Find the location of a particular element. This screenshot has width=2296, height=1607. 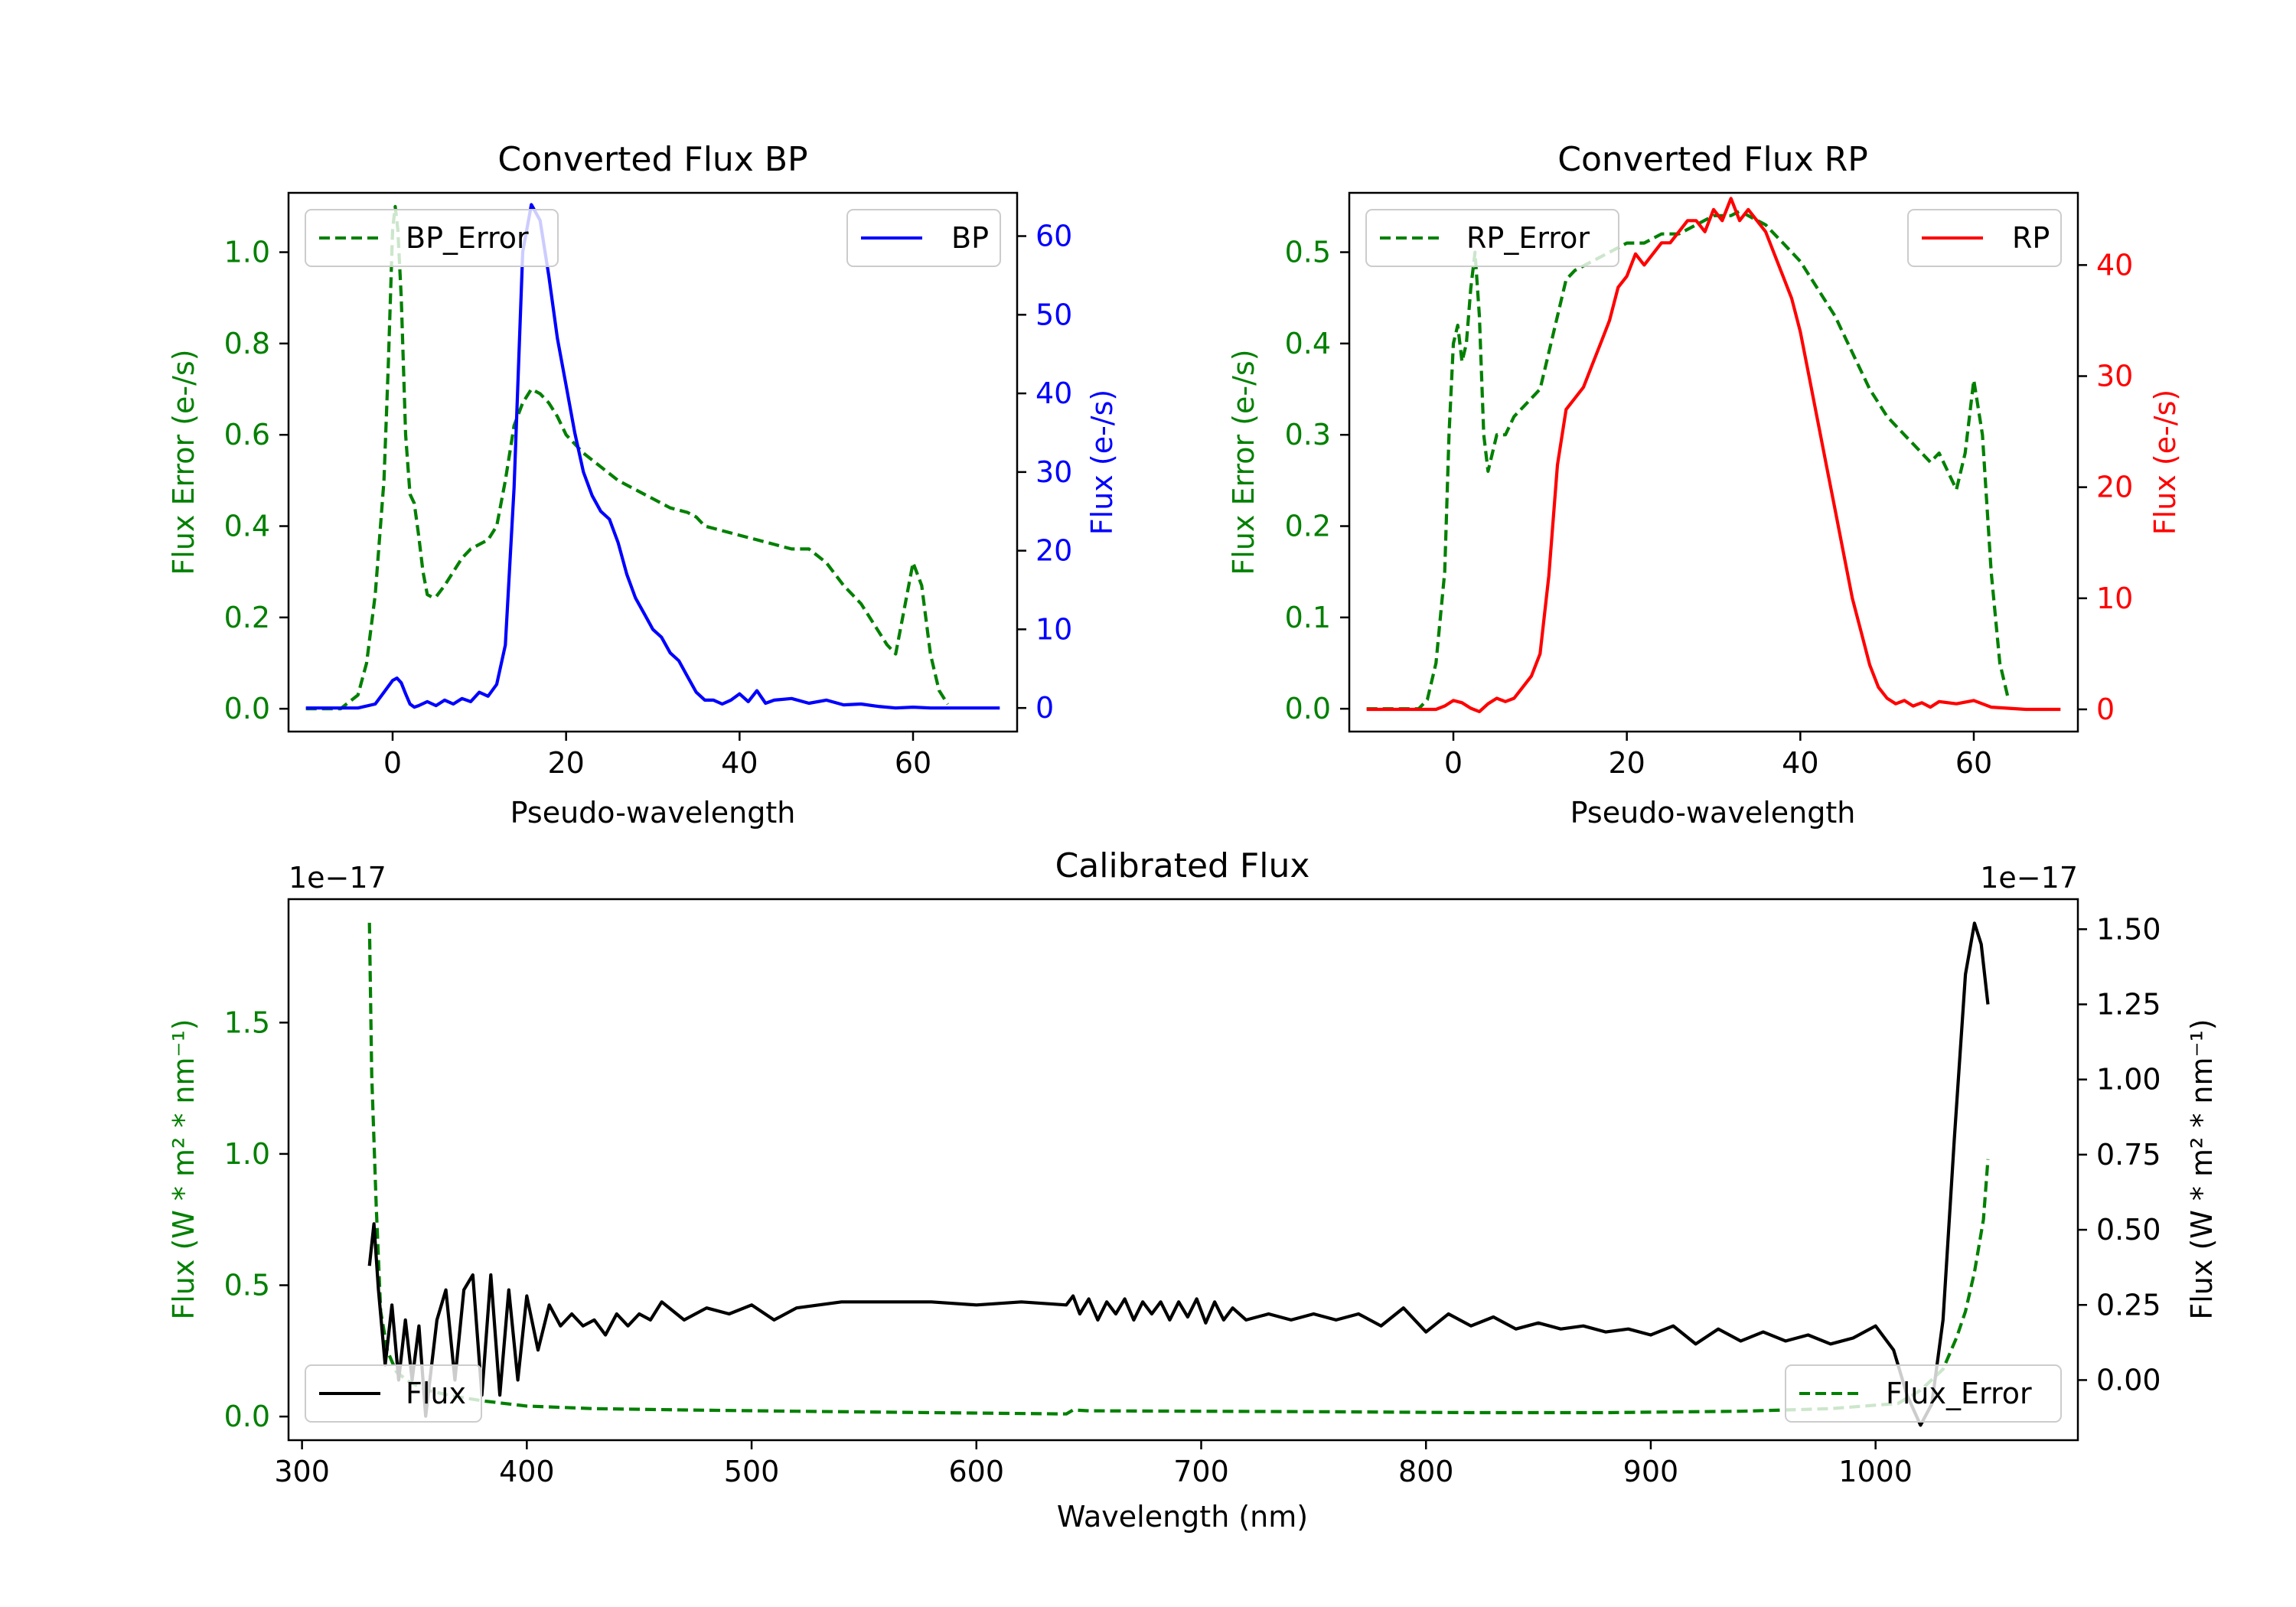

bp-error-legend-box is located at coordinates (432, 238).